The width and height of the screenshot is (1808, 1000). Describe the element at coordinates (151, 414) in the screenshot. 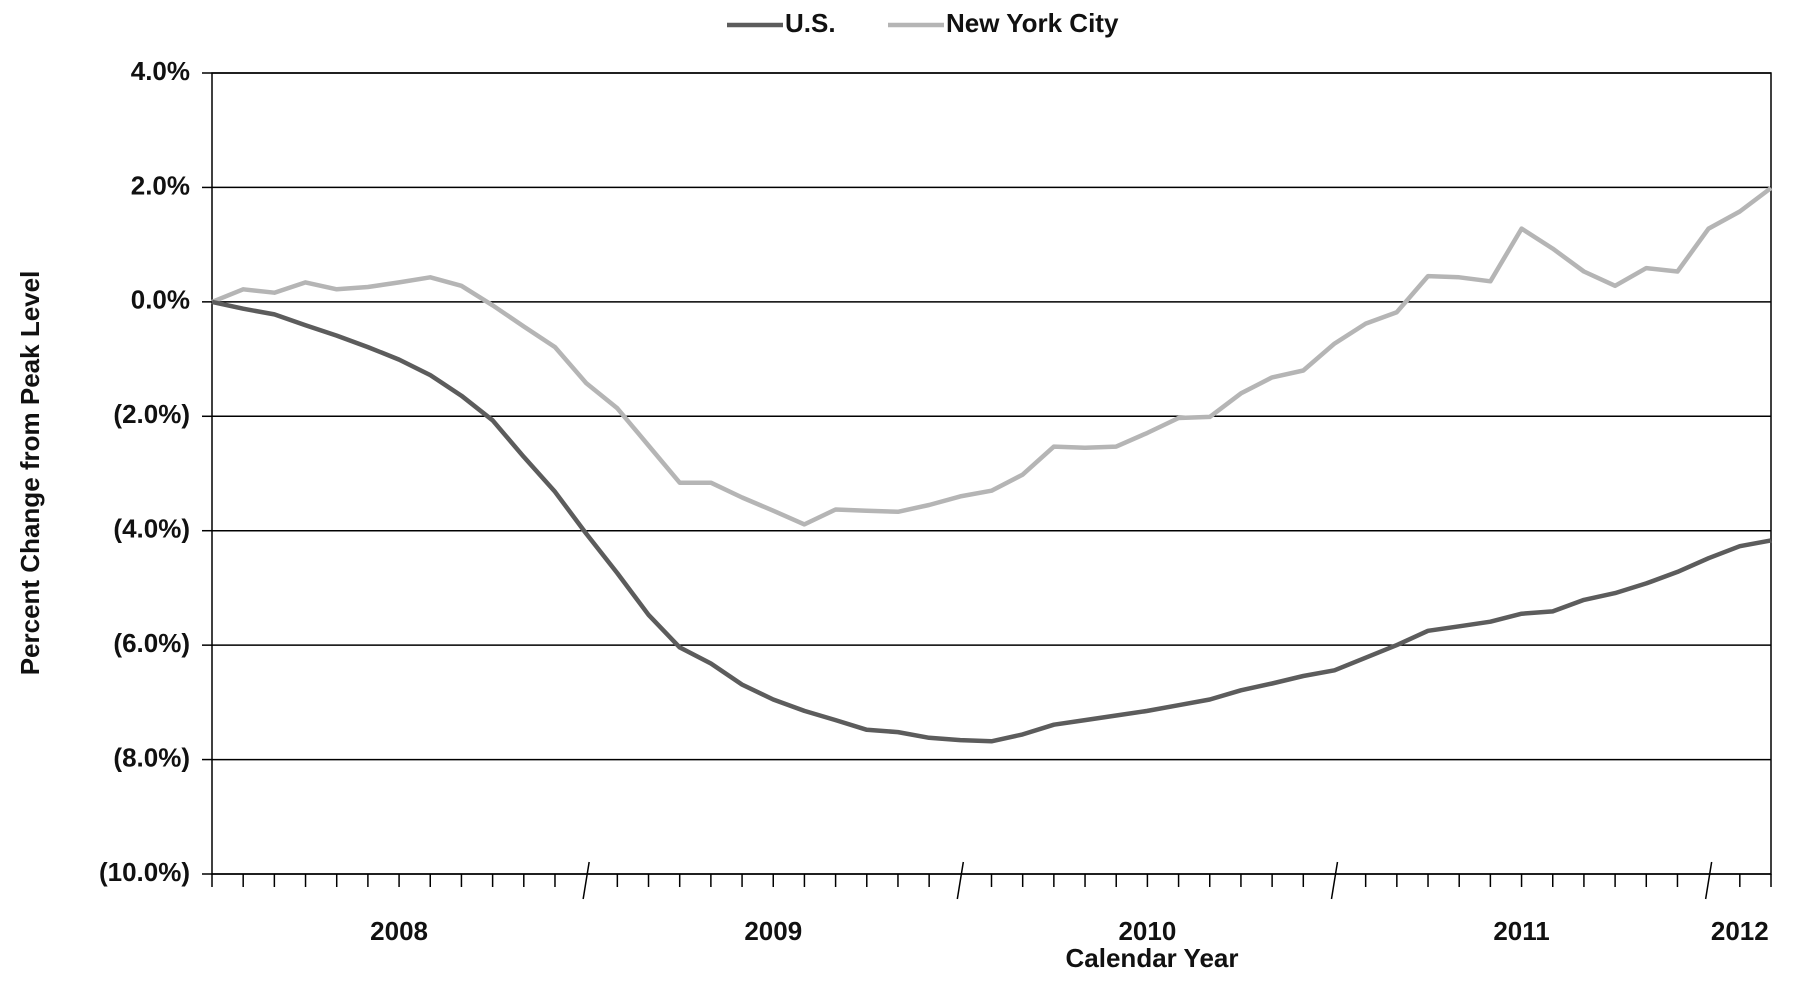

I see `y-tick-label: (2.0%)` at that location.